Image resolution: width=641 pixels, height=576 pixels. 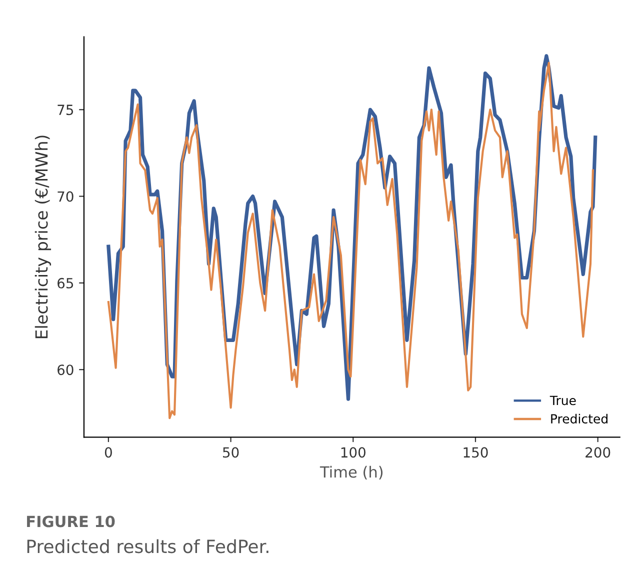 I want to click on y-tick-label: 60, so click(x=66, y=370).